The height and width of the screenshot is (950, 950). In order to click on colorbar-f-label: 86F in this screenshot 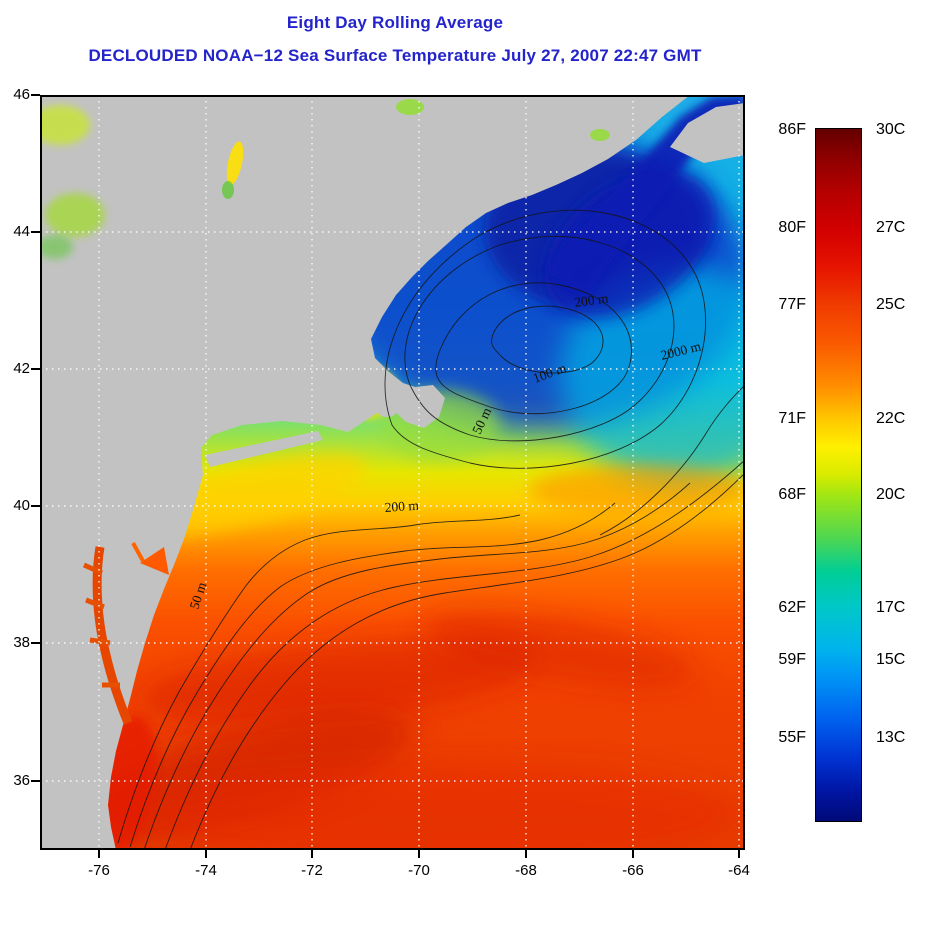, I will do `click(792, 129)`.